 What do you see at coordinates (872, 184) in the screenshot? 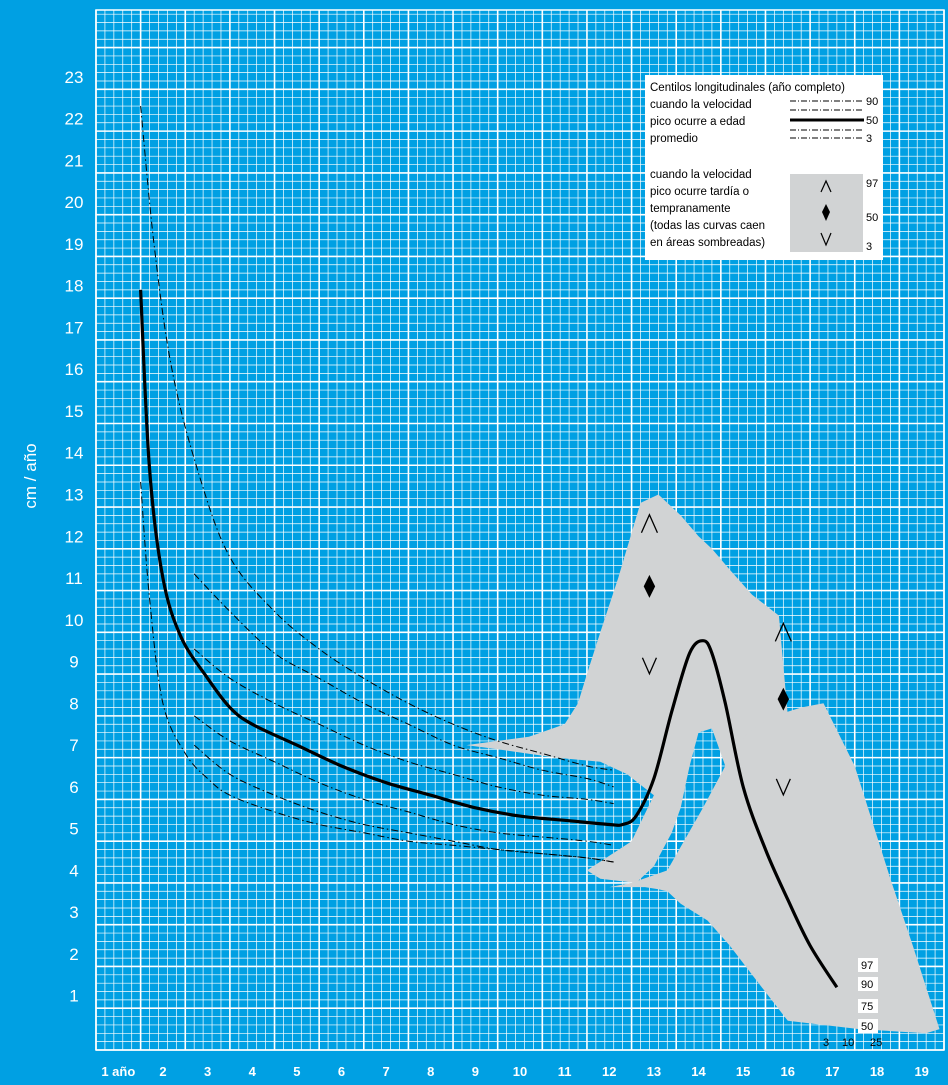
I see `legend-key2-97: 97` at bounding box center [872, 184].